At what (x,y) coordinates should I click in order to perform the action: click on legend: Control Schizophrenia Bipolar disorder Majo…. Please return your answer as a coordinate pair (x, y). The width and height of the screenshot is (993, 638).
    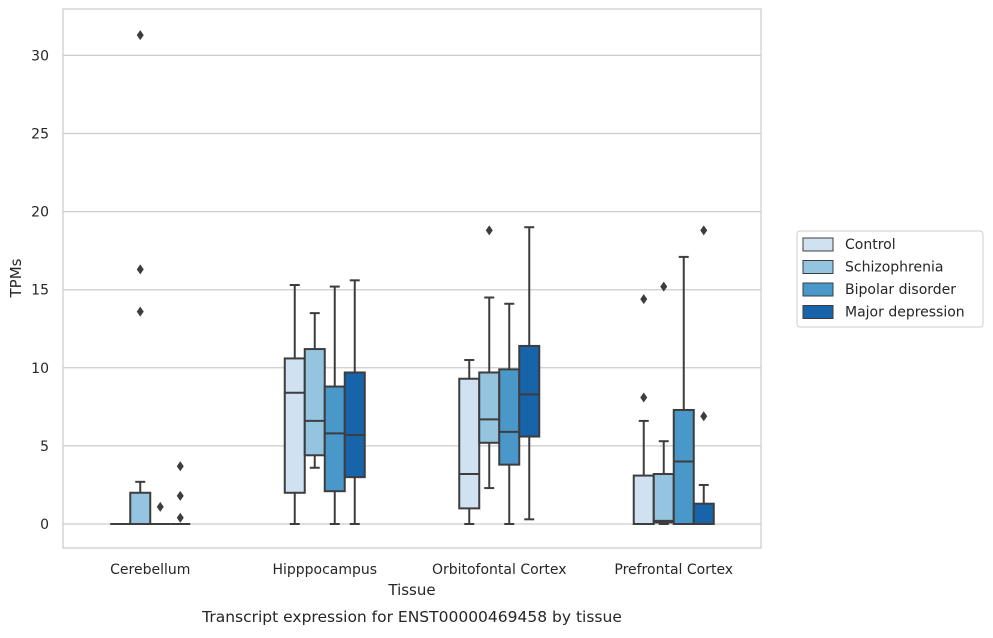
    Looking at the image, I should click on (890, 279).